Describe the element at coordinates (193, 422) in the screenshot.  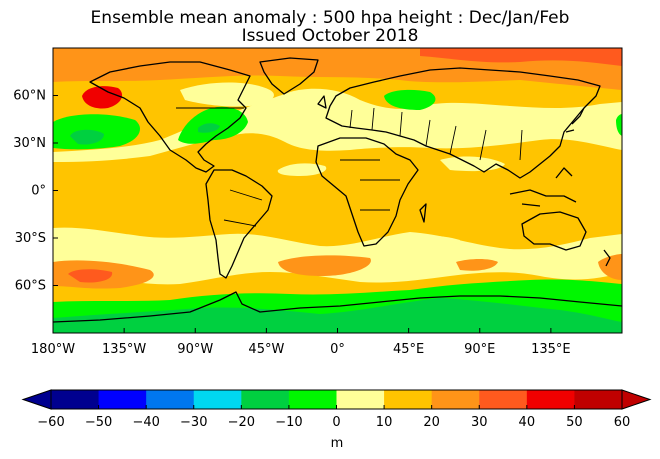
I see `colorbar-tick-label: −30` at that location.